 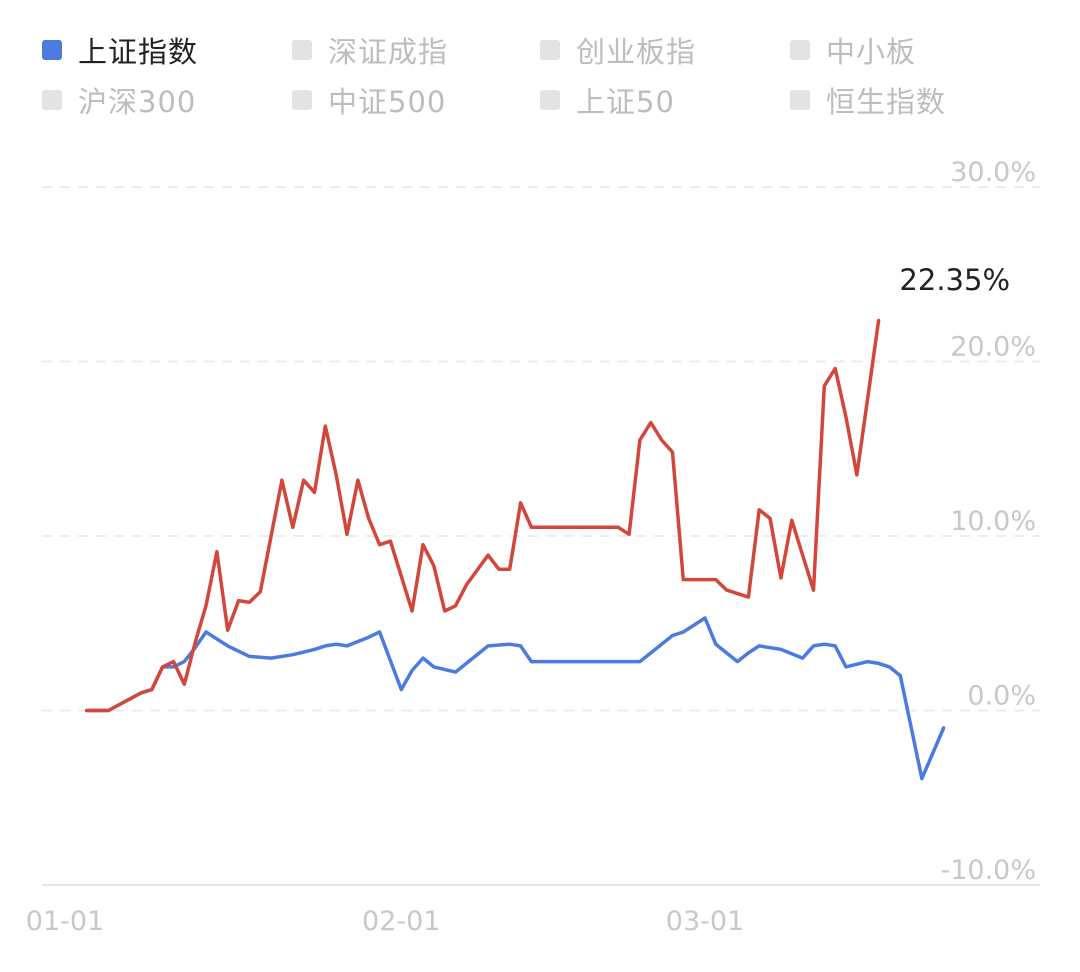 I want to click on y-tick-label: 30.0%, so click(x=993, y=172).